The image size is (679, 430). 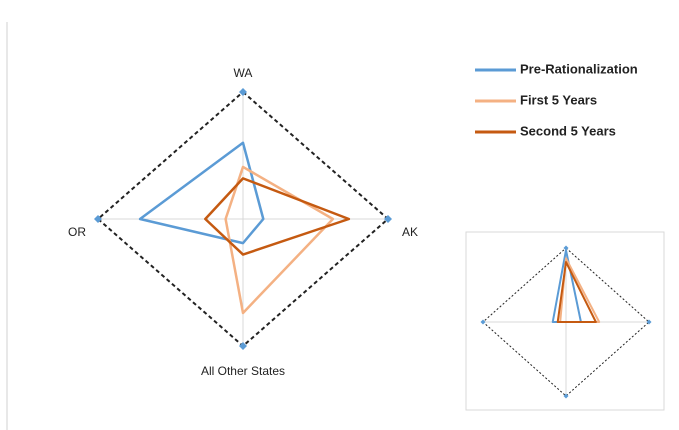 I want to click on inset-frame, so click(x=565, y=321).